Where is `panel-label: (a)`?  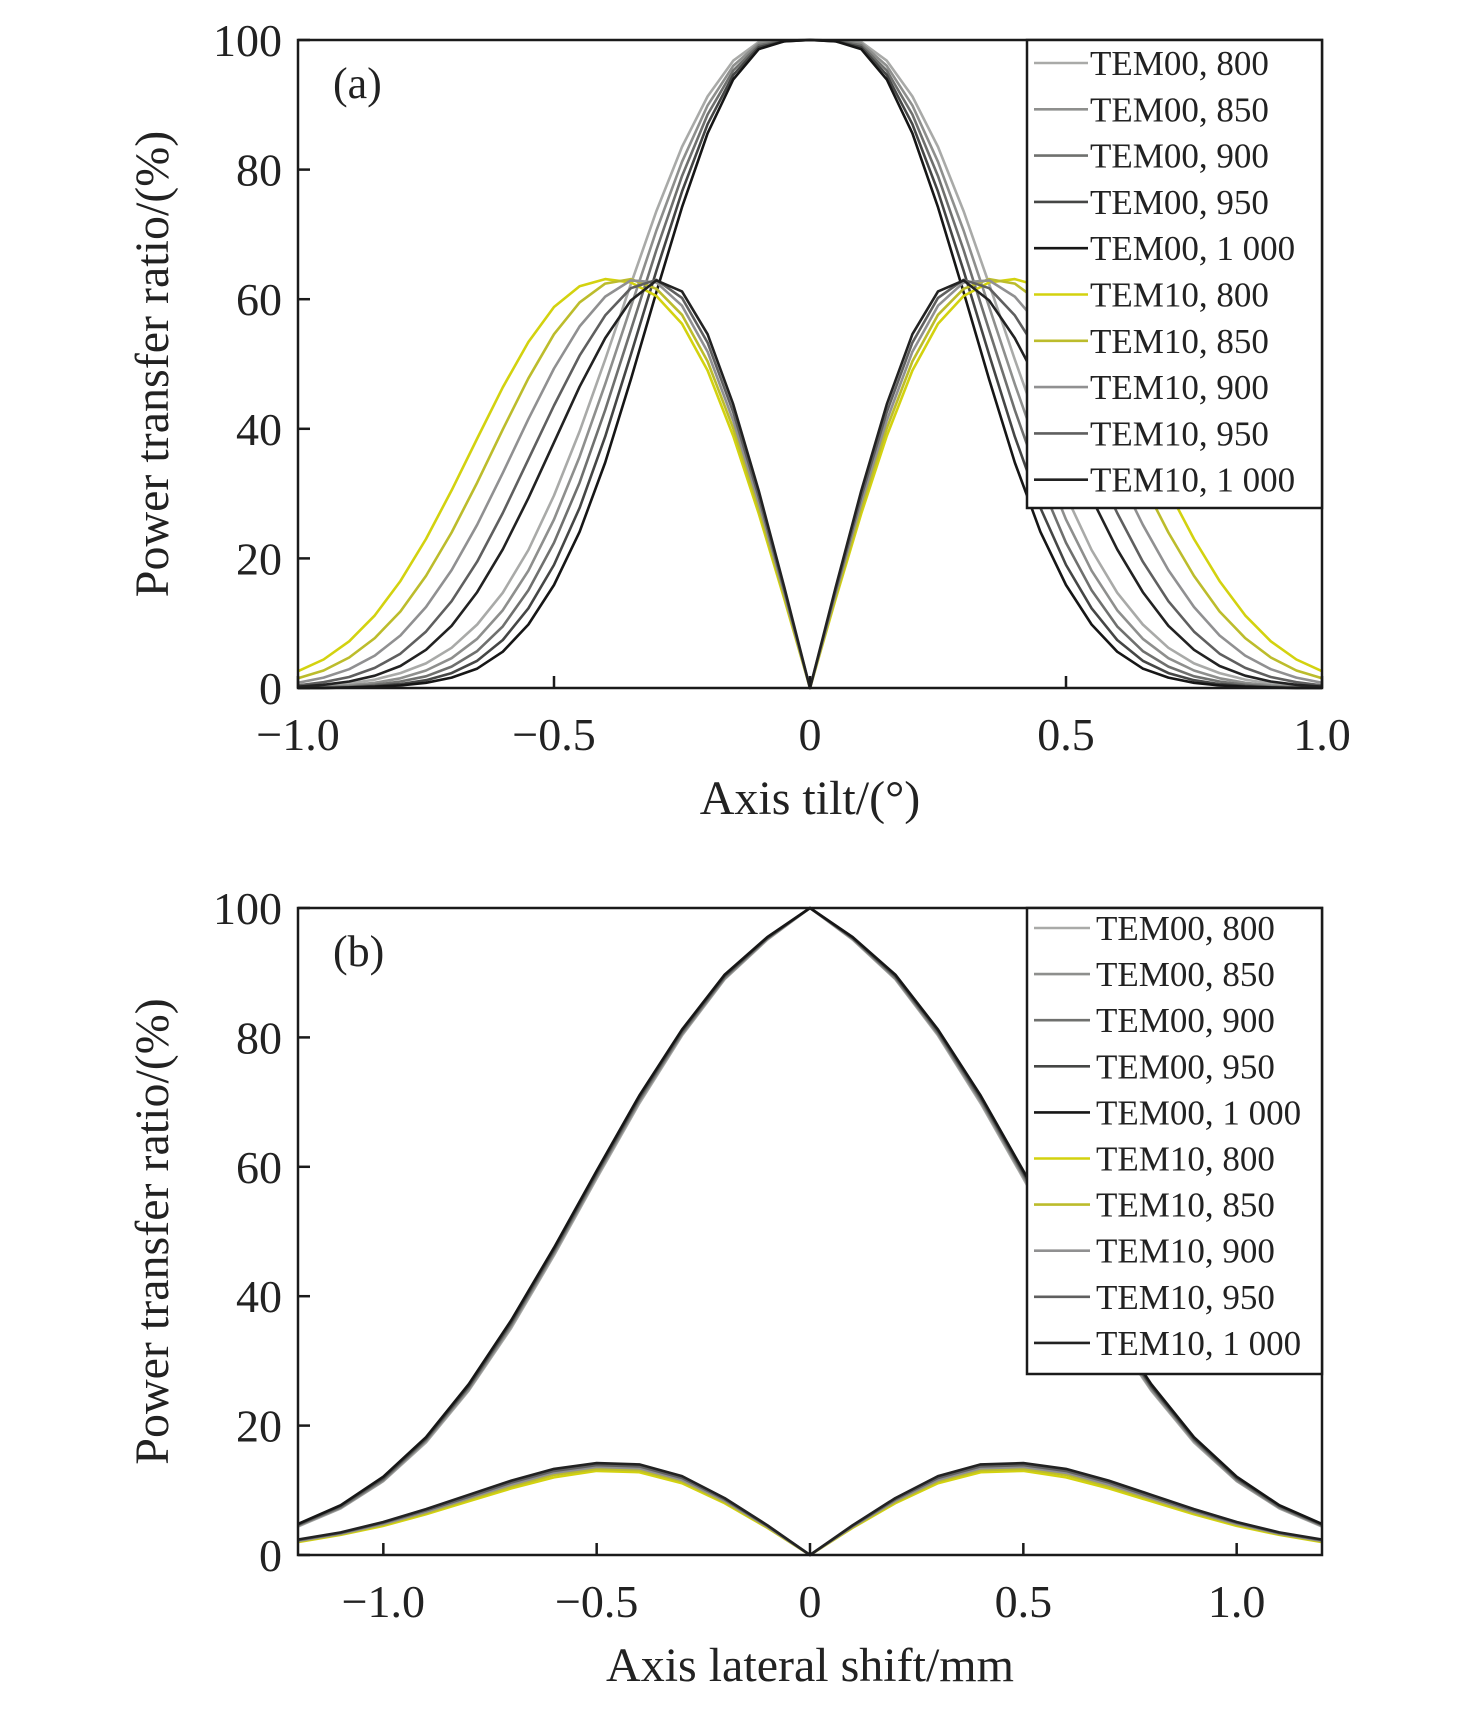 panel-label: (a) is located at coordinates (357, 83).